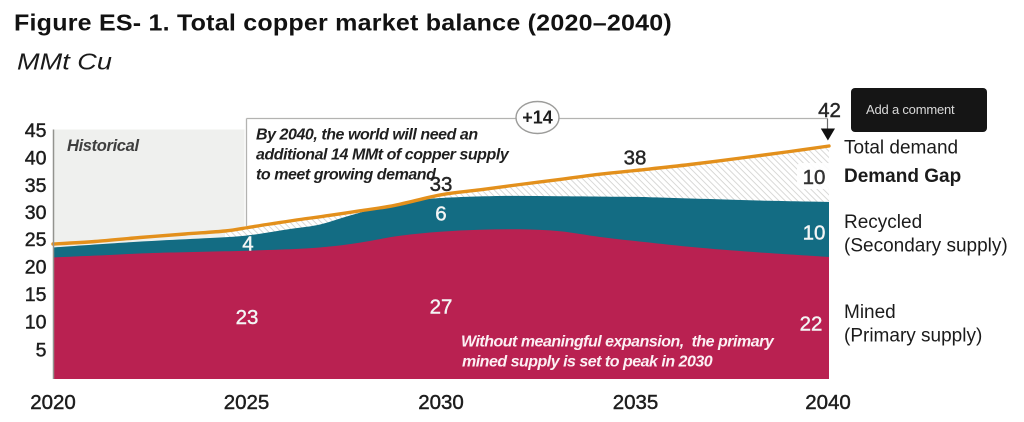 This screenshot has width=1024, height=422. I want to click on svg-text: 4, so click(247, 244).